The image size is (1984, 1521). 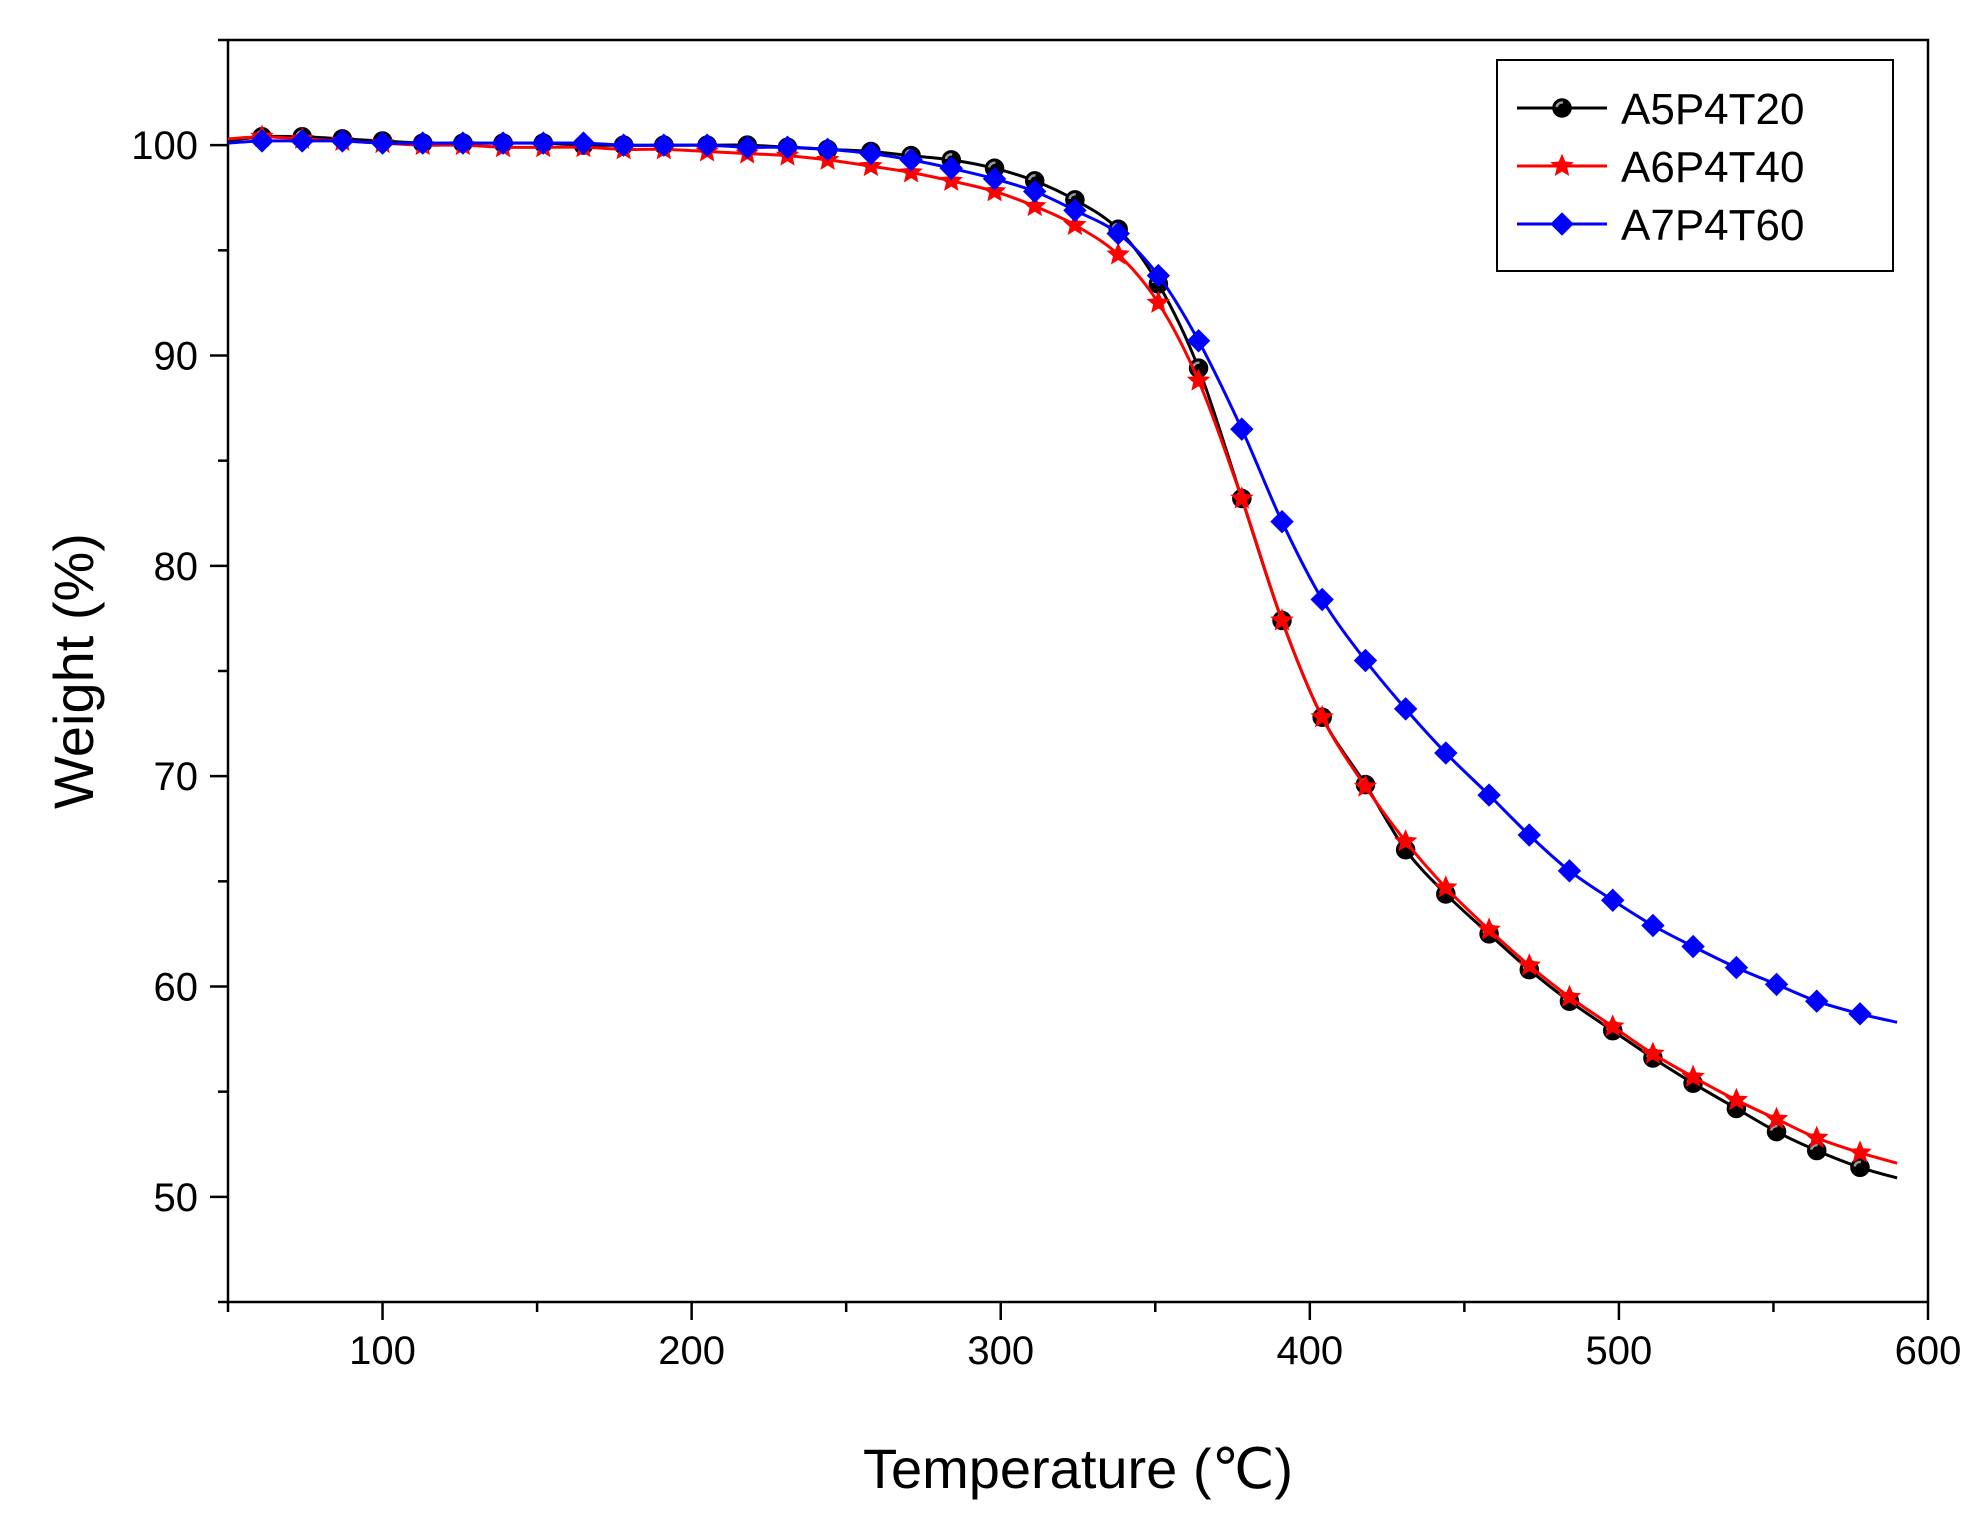 I want to click on legend: A5P4T20 A6P4T40 A7P4T60, so click(x=1695, y=165).